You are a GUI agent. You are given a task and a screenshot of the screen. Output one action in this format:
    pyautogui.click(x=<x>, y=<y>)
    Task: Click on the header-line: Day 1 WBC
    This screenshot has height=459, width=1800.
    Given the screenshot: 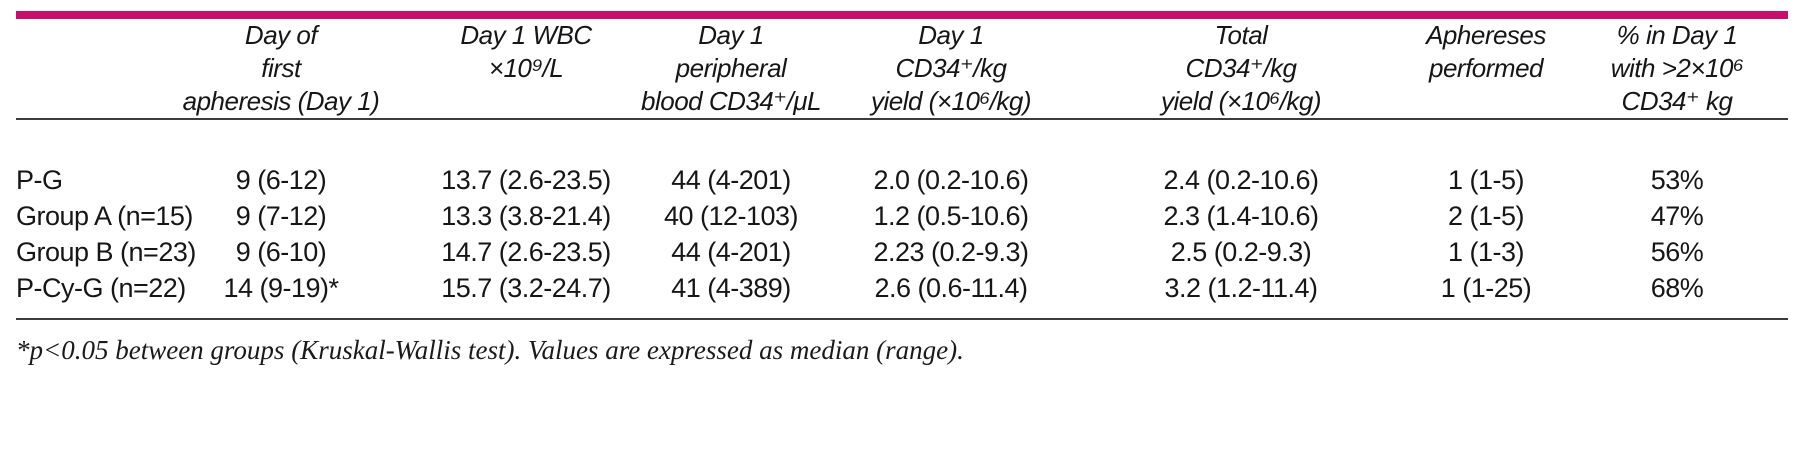 What is the action you would take?
    pyautogui.click(x=526, y=35)
    